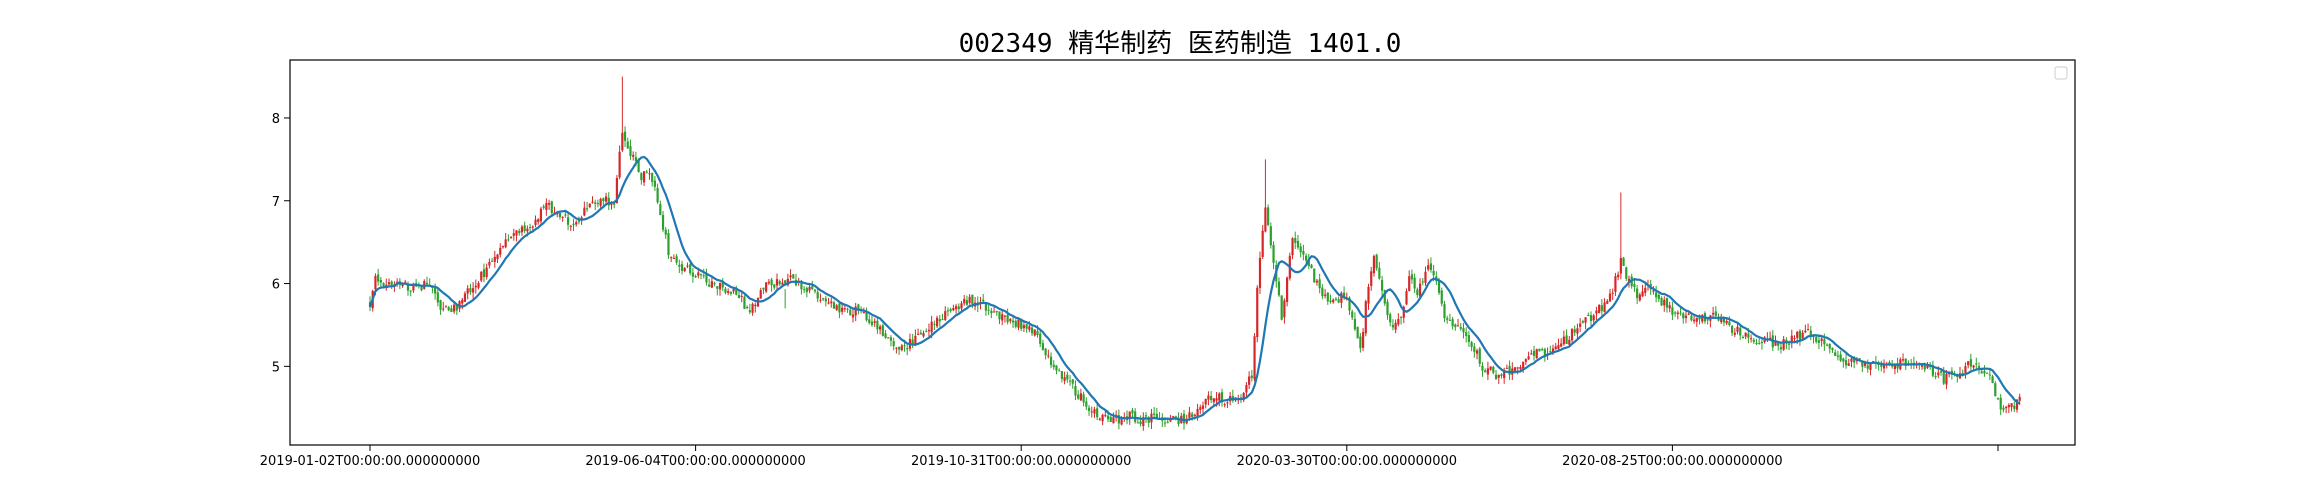 The height and width of the screenshot is (500, 2300). Describe the element at coordinates (1347, 461) in the screenshot. I see `x-tick-label: 2020-03-30T00:00:00.000000000` at that location.